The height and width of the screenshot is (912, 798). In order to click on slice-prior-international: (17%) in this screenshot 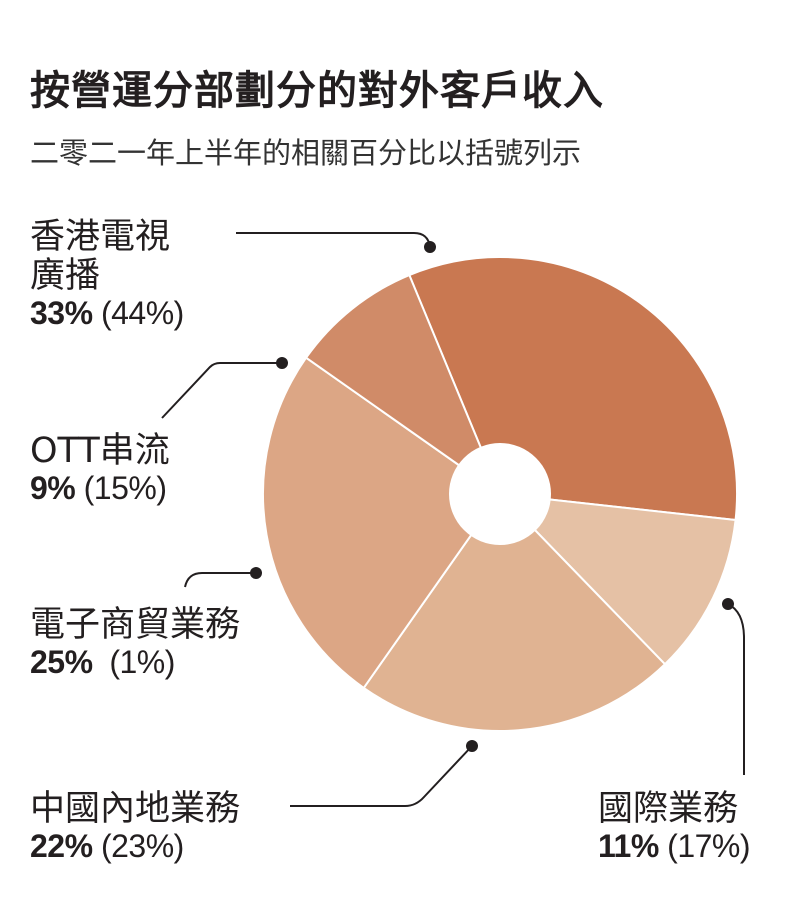, I will do `click(709, 846)`.